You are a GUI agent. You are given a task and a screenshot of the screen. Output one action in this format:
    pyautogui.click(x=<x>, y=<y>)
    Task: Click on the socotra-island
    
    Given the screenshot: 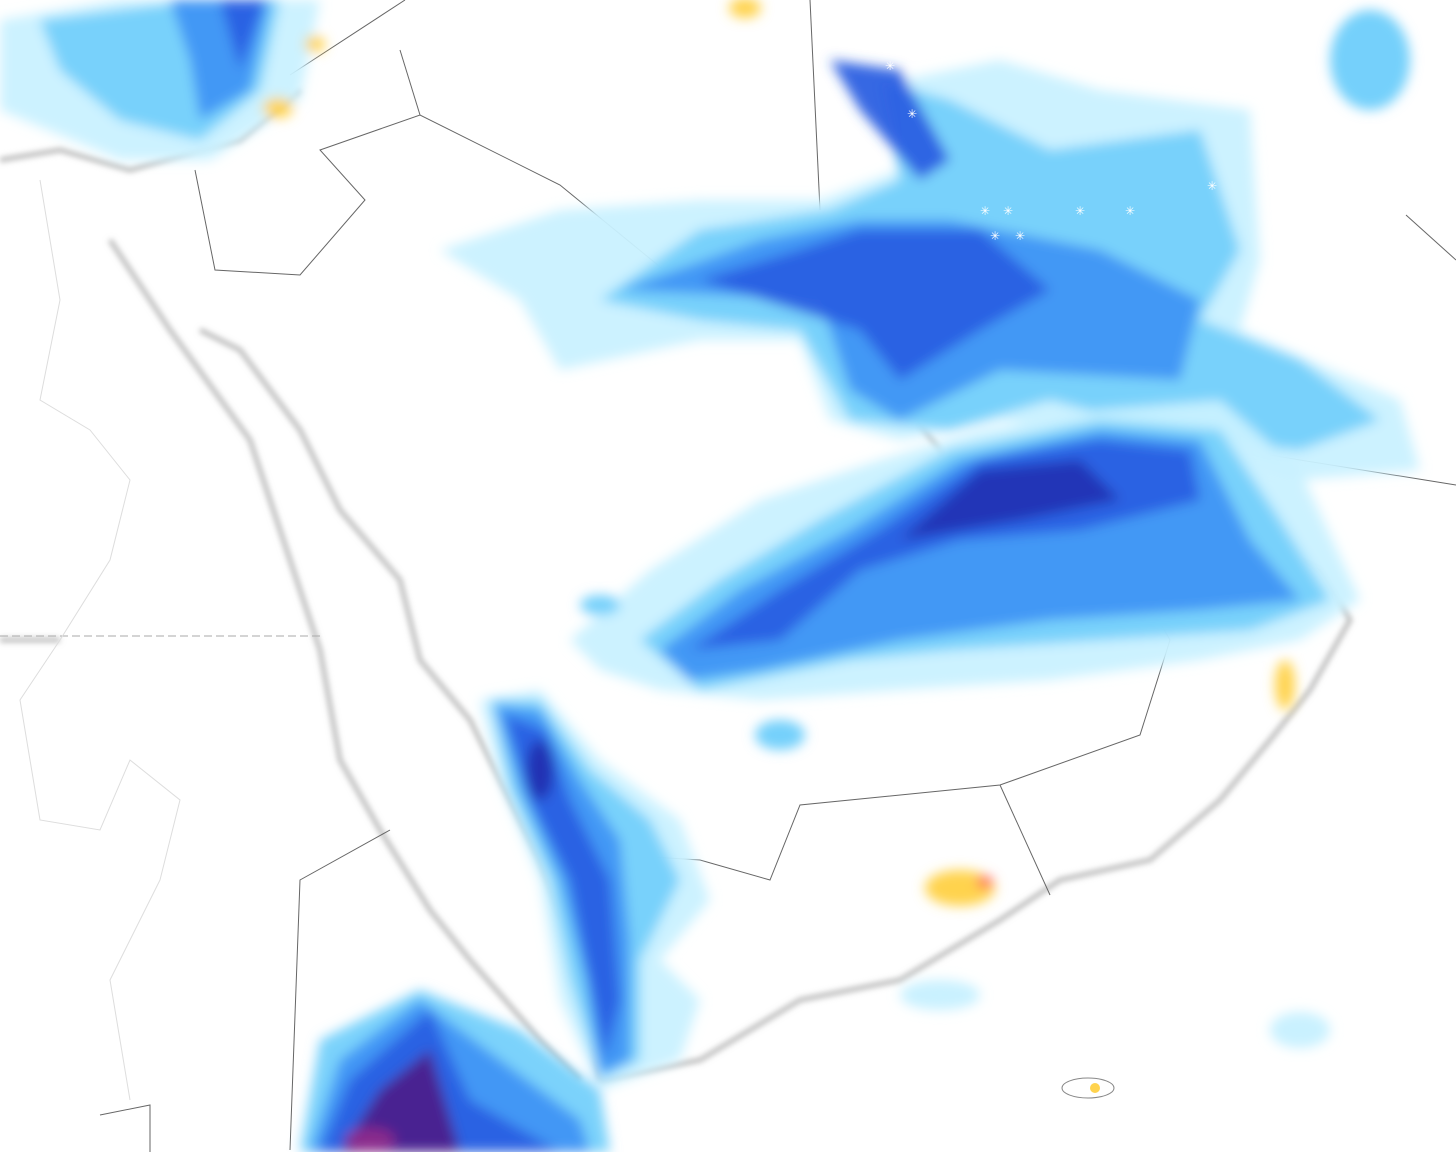 What is the action you would take?
    pyautogui.click(x=1088, y=1088)
    